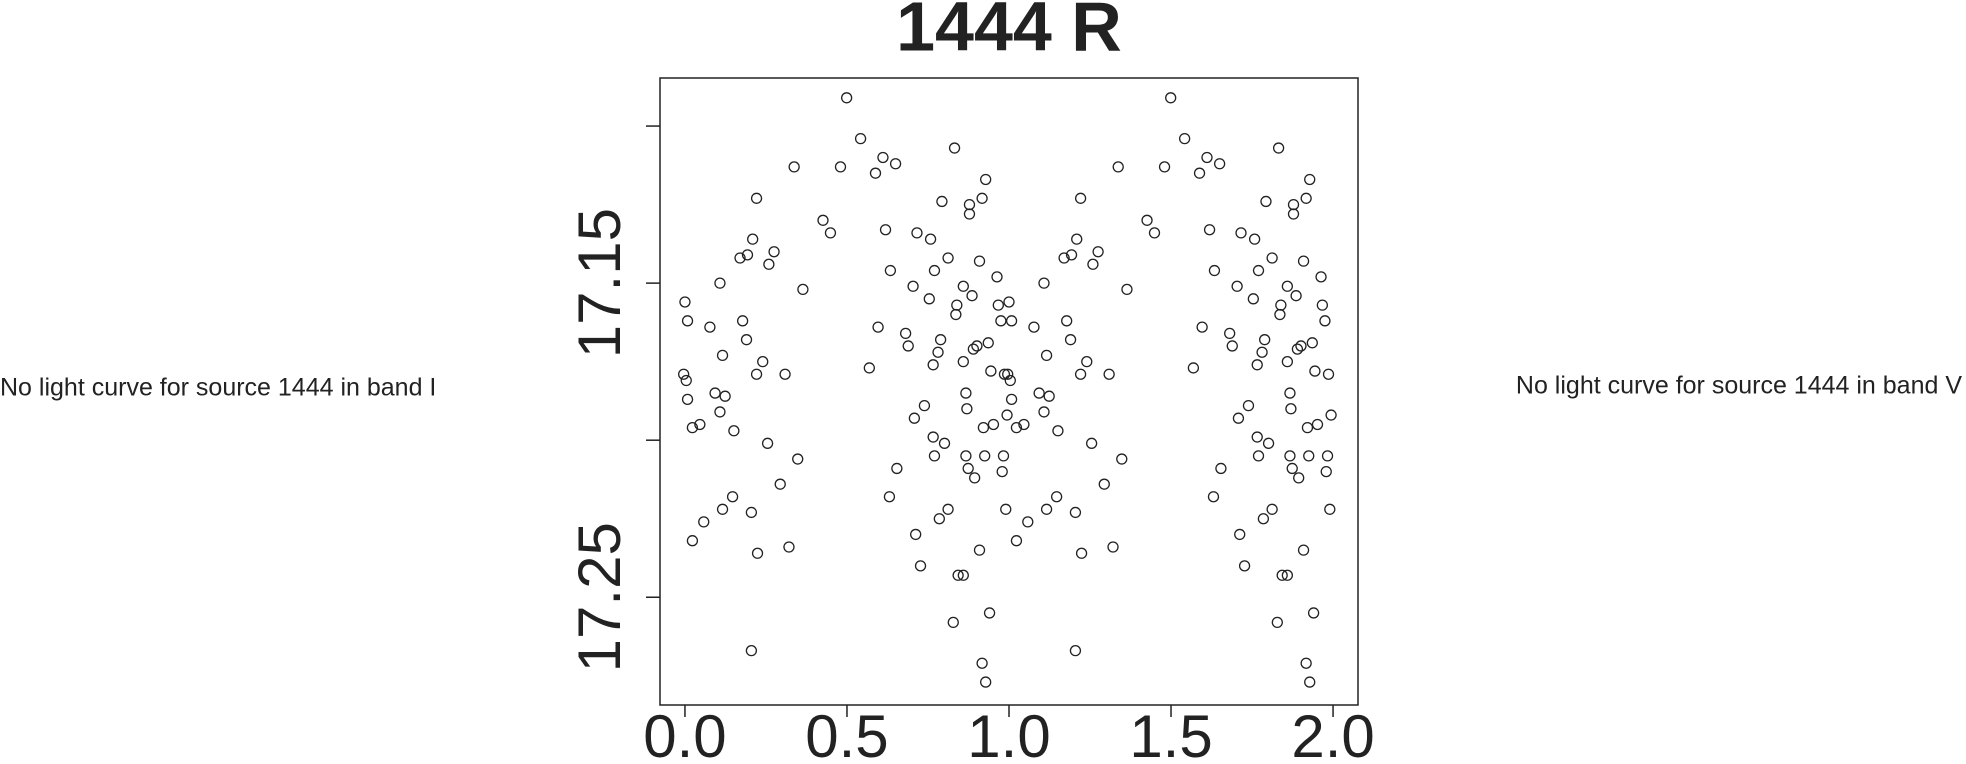 The image size is (1966, 764). I want to click on x-tick-label: 0.5, so click(846, 733).